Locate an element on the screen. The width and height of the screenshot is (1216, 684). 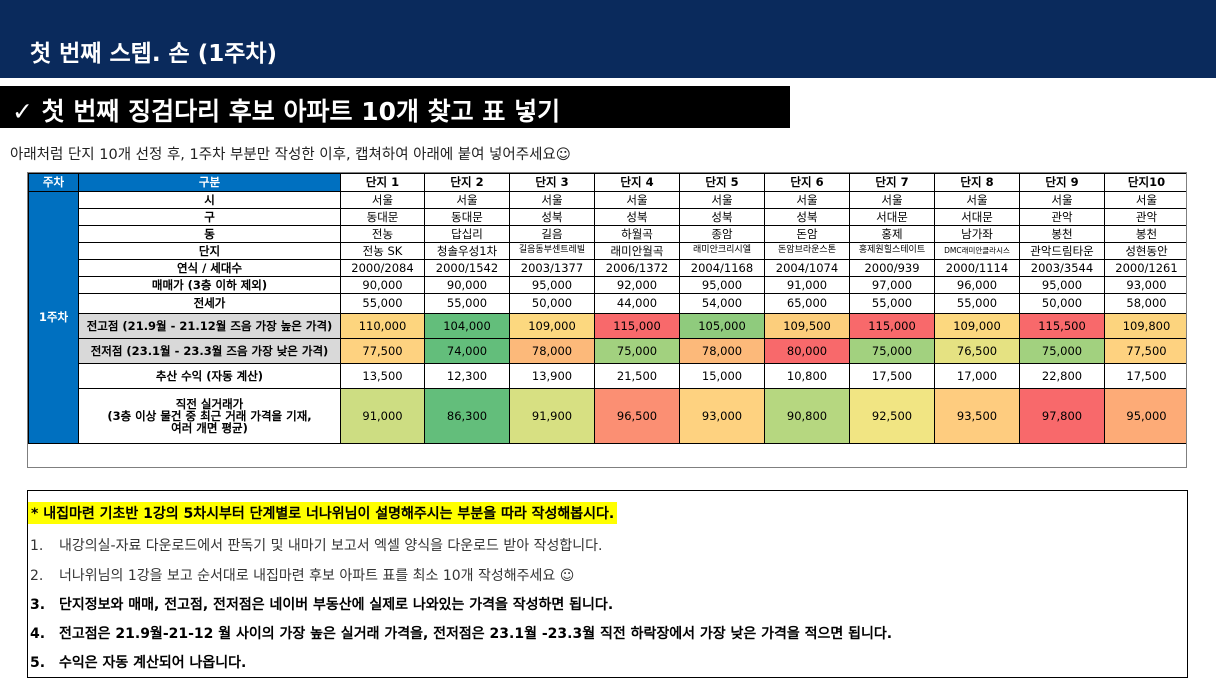
header-complex: 단지 3 is located at coordinates (552, 182).